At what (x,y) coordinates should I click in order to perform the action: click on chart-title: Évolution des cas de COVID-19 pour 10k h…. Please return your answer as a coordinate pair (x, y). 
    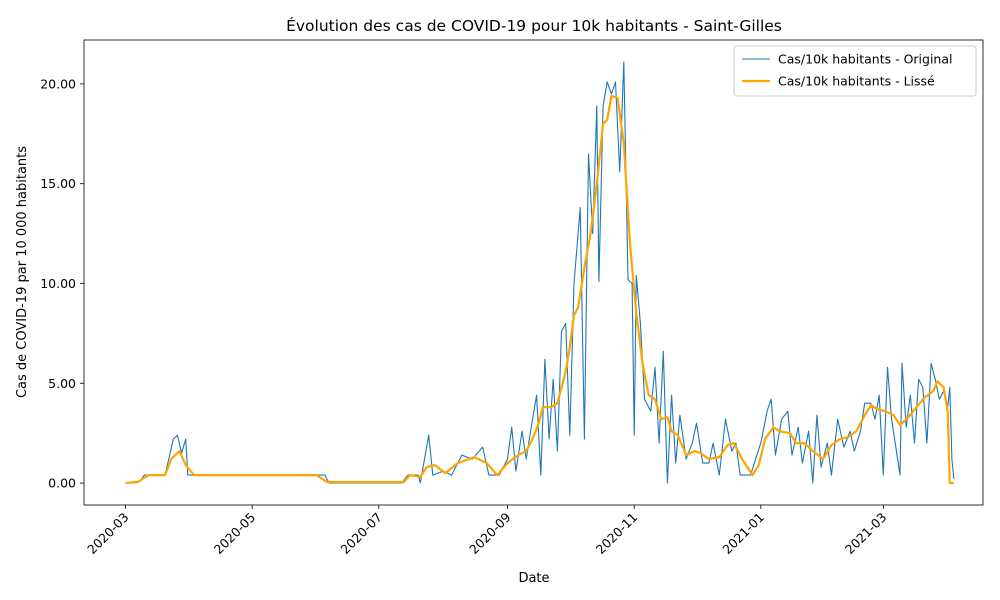
    Looking at the image, I should click on (534, 25).